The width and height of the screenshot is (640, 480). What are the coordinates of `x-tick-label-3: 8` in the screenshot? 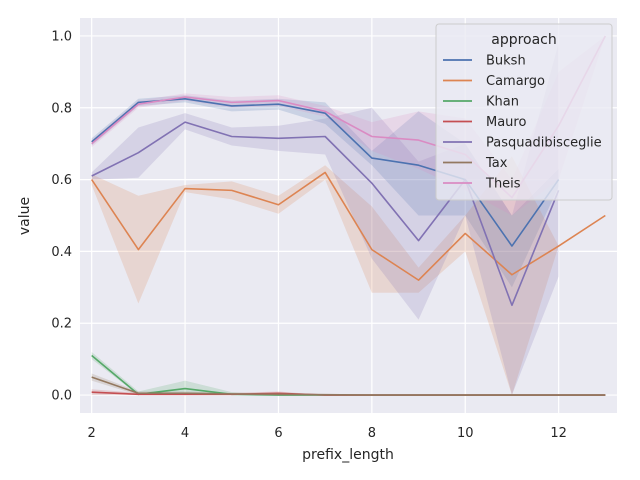 It's located at (372, 433).